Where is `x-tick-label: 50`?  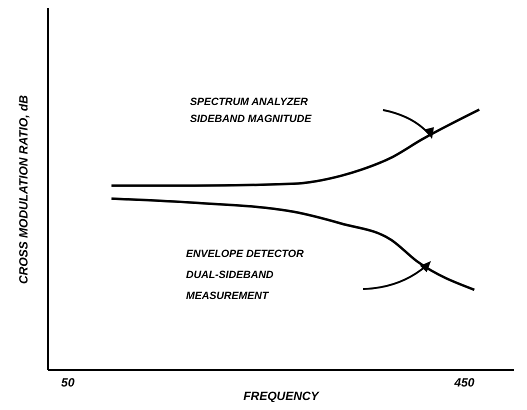
x-tick-label: 50 is located at coordinates (68, 383).